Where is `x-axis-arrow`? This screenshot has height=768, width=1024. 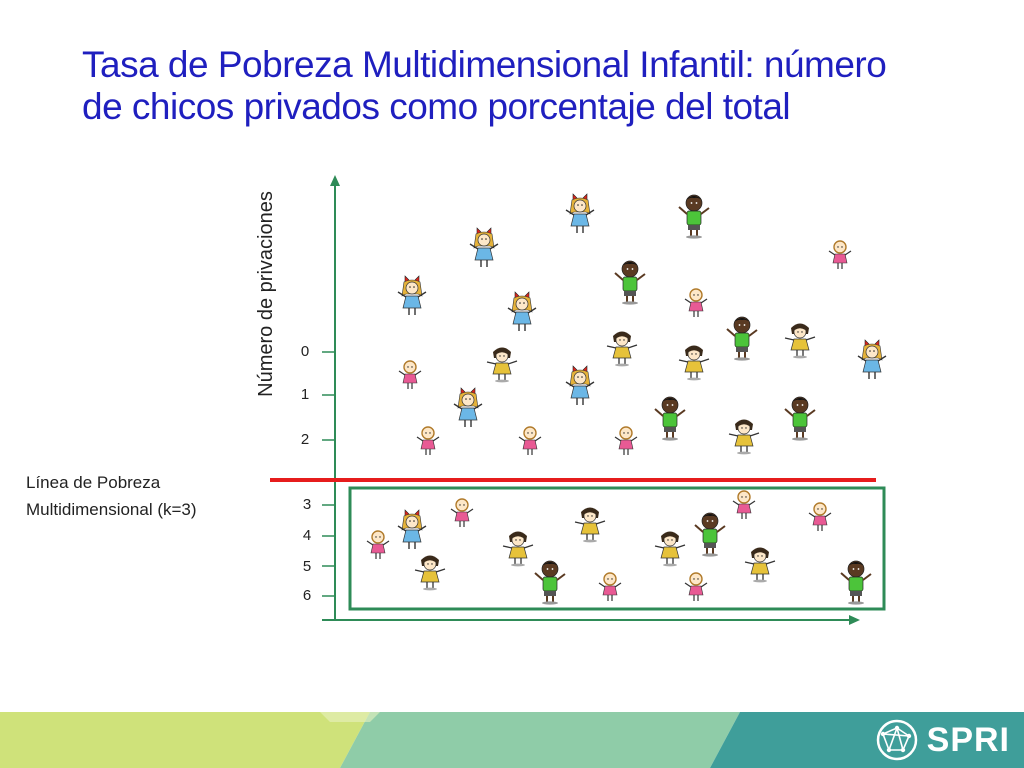
x-axis-arrow is located at coordinates (854, 620).